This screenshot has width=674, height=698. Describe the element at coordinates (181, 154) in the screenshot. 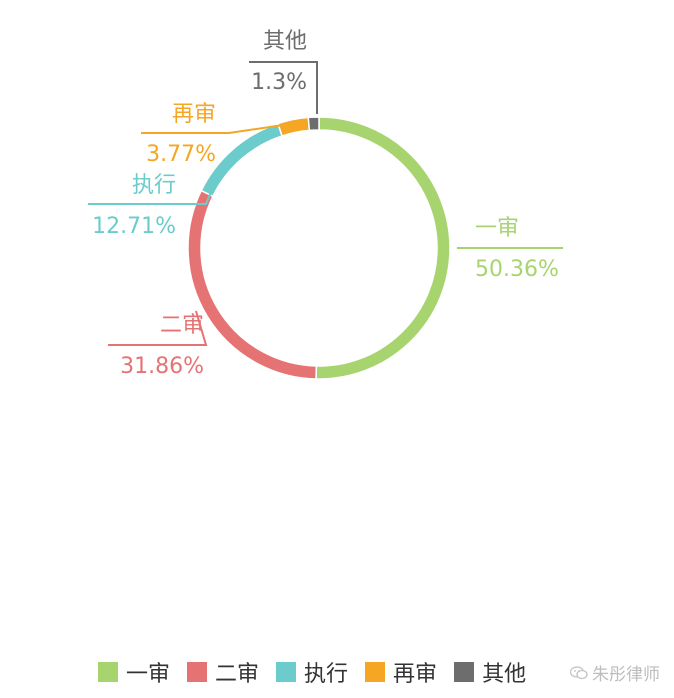

I see `slice-value-label-3: 3.77%` at that location.